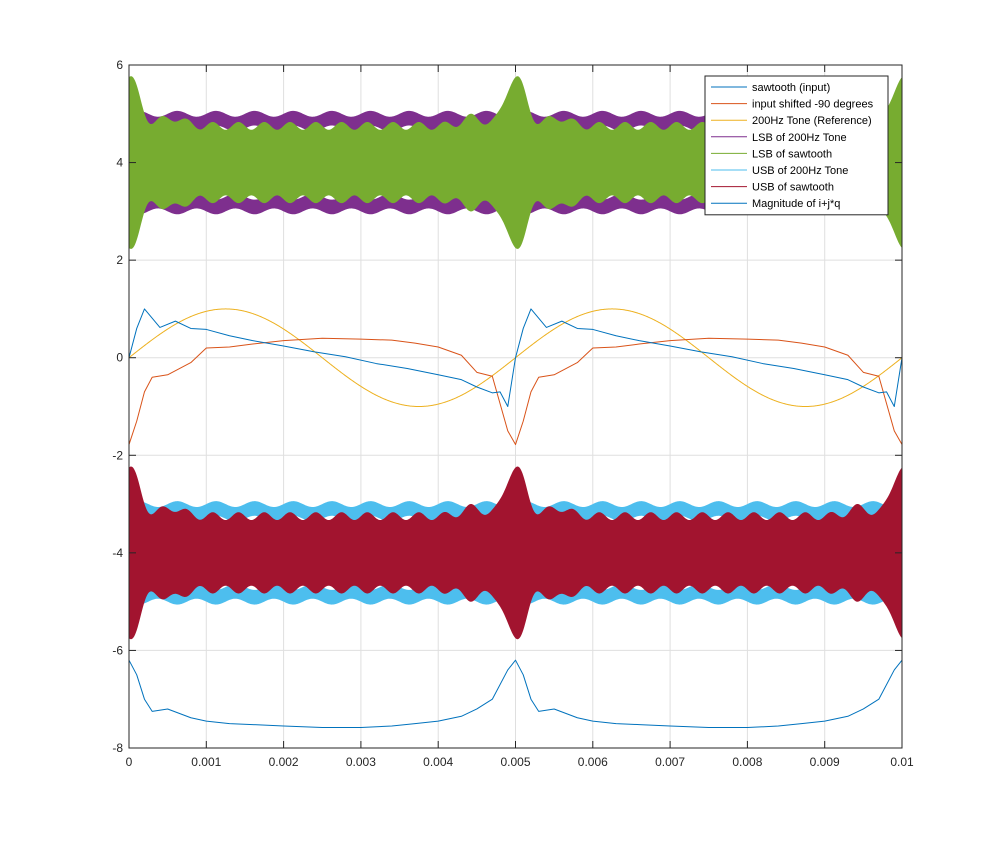 This screenshot has width=997, height=846. What do you see at coordinates (515, 357) in the screenshot?
I see `series-sawtooth-input` at bounding box center [515, 357].